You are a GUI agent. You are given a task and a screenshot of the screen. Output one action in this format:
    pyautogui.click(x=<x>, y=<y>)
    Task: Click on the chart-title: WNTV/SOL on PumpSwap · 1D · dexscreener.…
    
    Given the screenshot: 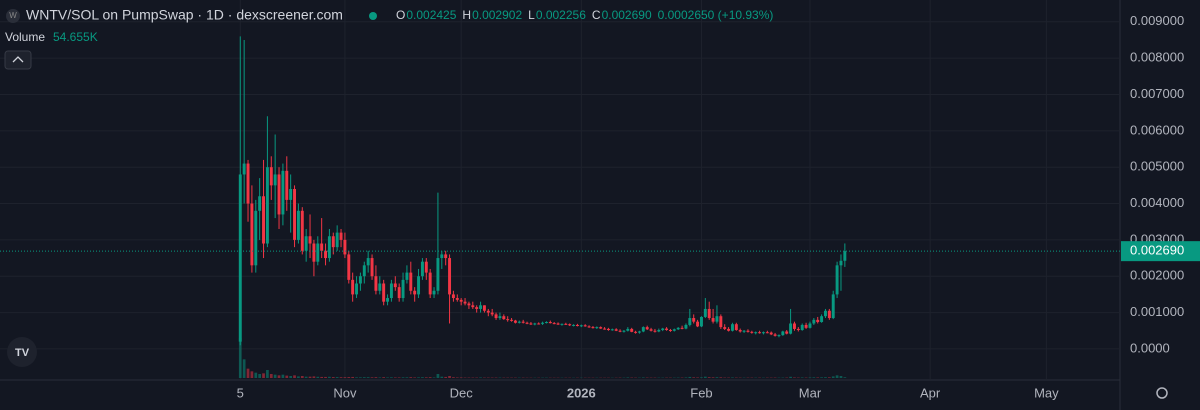 What is the action you would take?
    pyautogui.click(x=184, y=15)
    